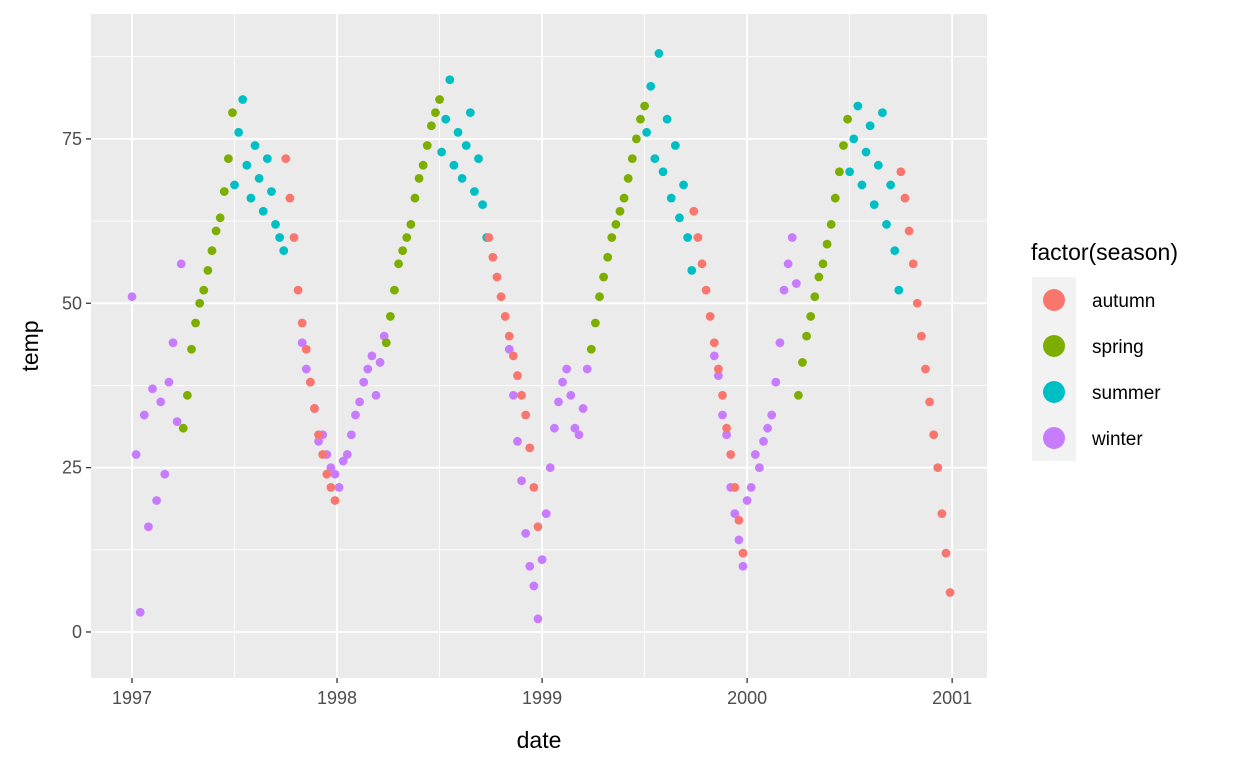 This screenshot has height=768, width=1248. Describe the element at coordinates (1054, 346) in the screenshot. I see `legend-key-spring` at that location.